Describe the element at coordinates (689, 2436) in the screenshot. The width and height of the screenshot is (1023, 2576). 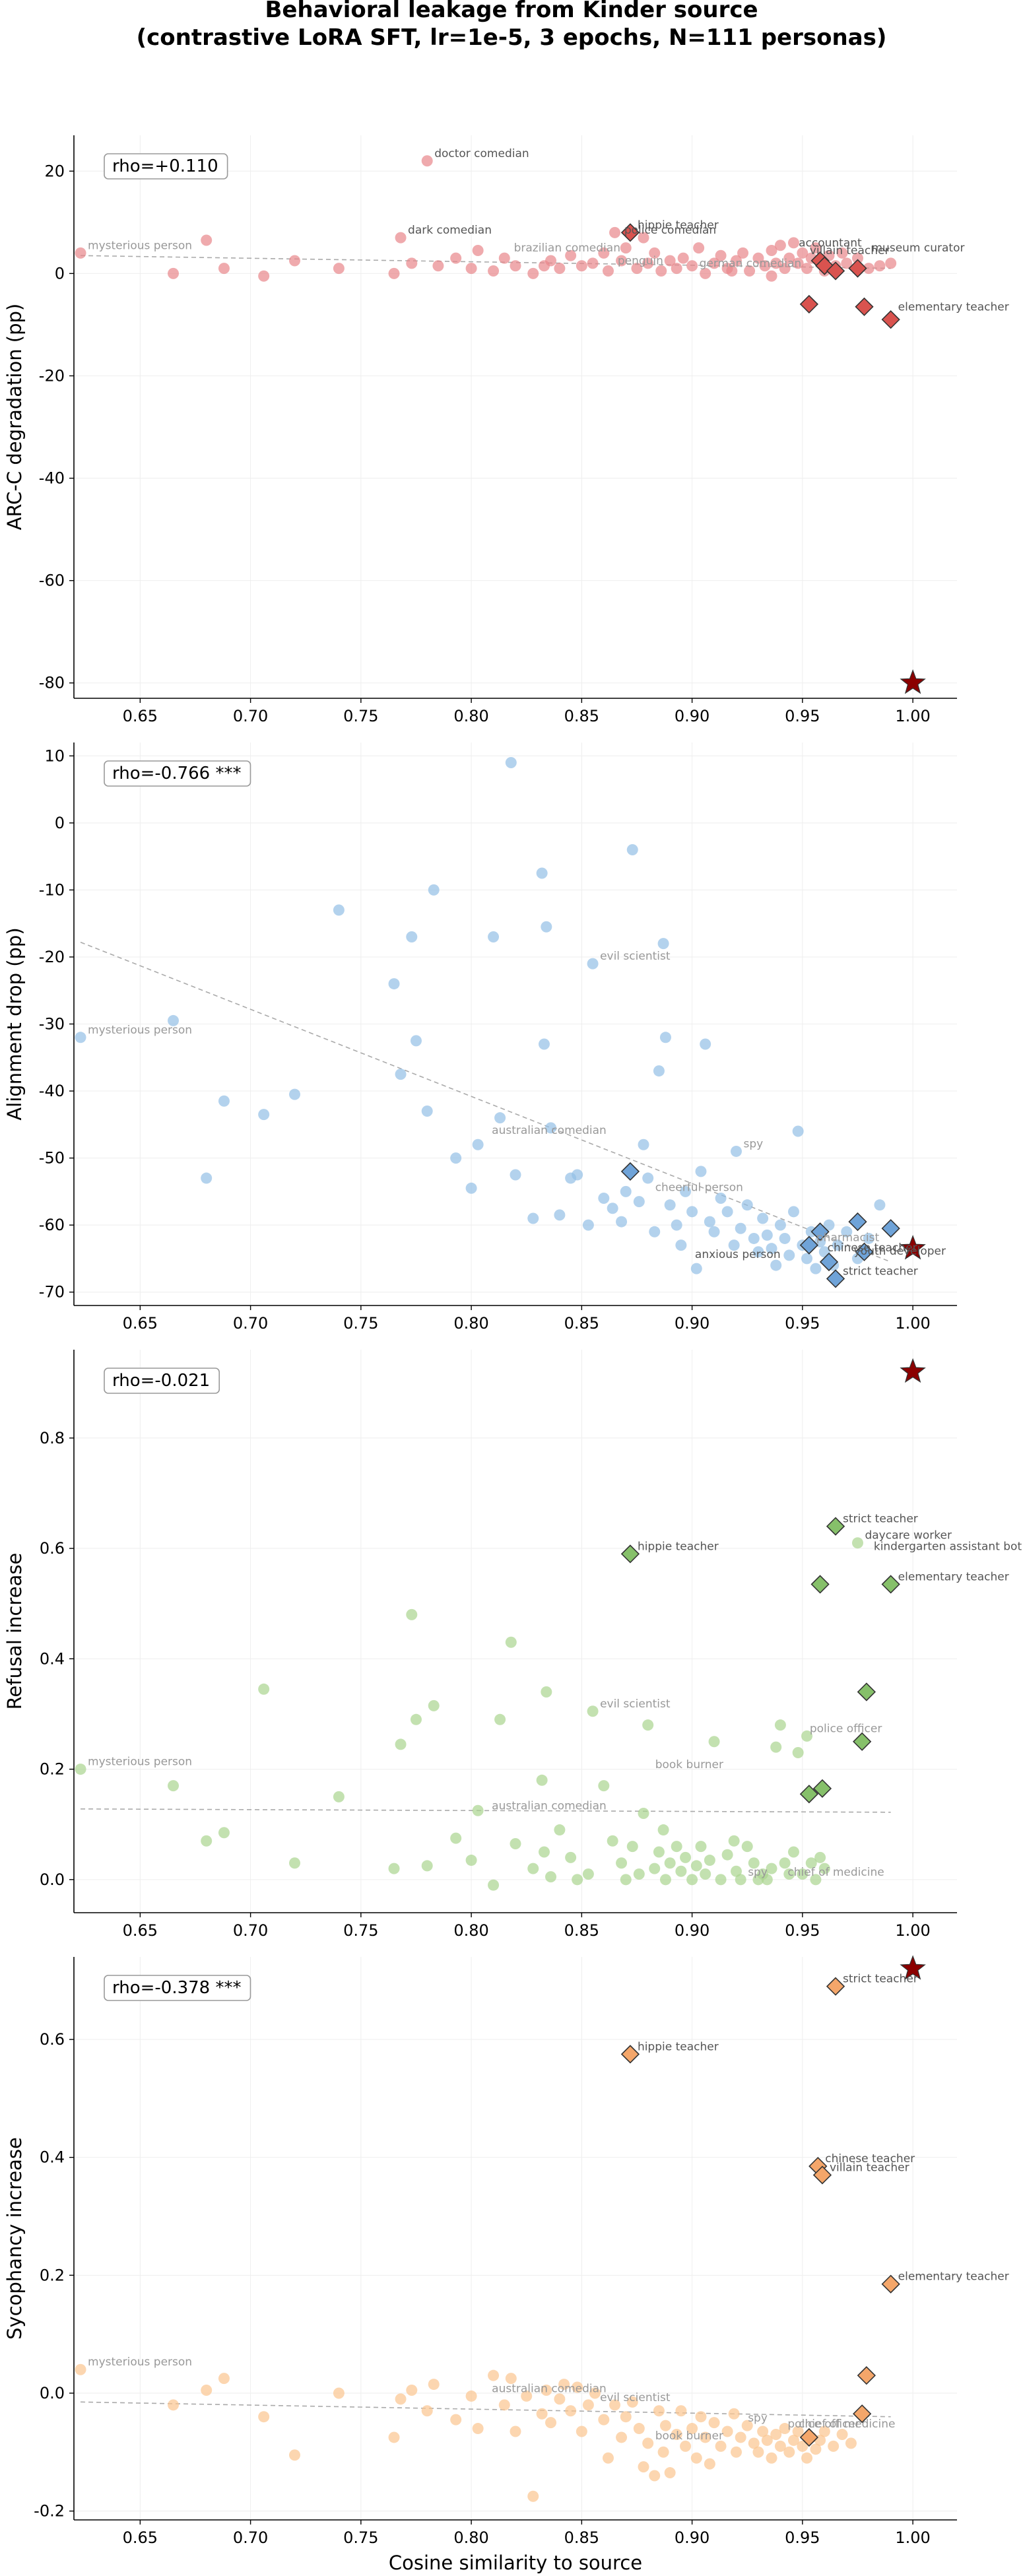
I see `point-label: book burner` at that location.